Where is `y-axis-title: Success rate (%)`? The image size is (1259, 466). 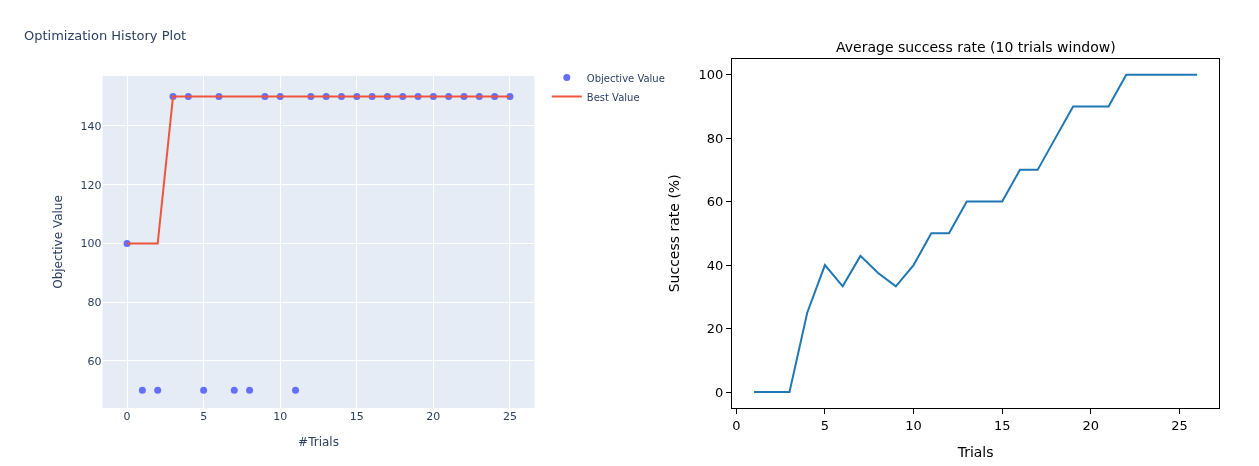 y-axis-title: Success rate (%) is located at coordinates (674, 233).